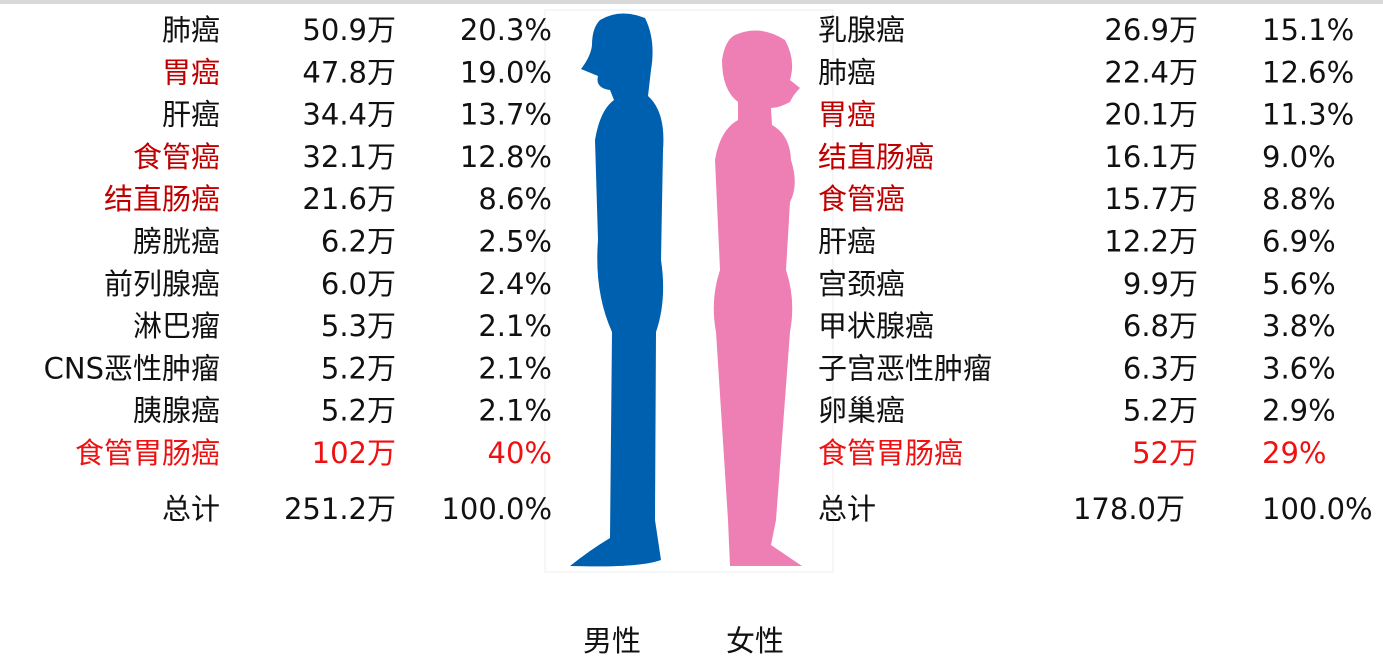 The width and height of the screenshot is (1383, 658). What do you see at coordinates (1151, 199) in the screenshot?
I see `cell-count: 15.7万` at bounding box center [1151, 199].